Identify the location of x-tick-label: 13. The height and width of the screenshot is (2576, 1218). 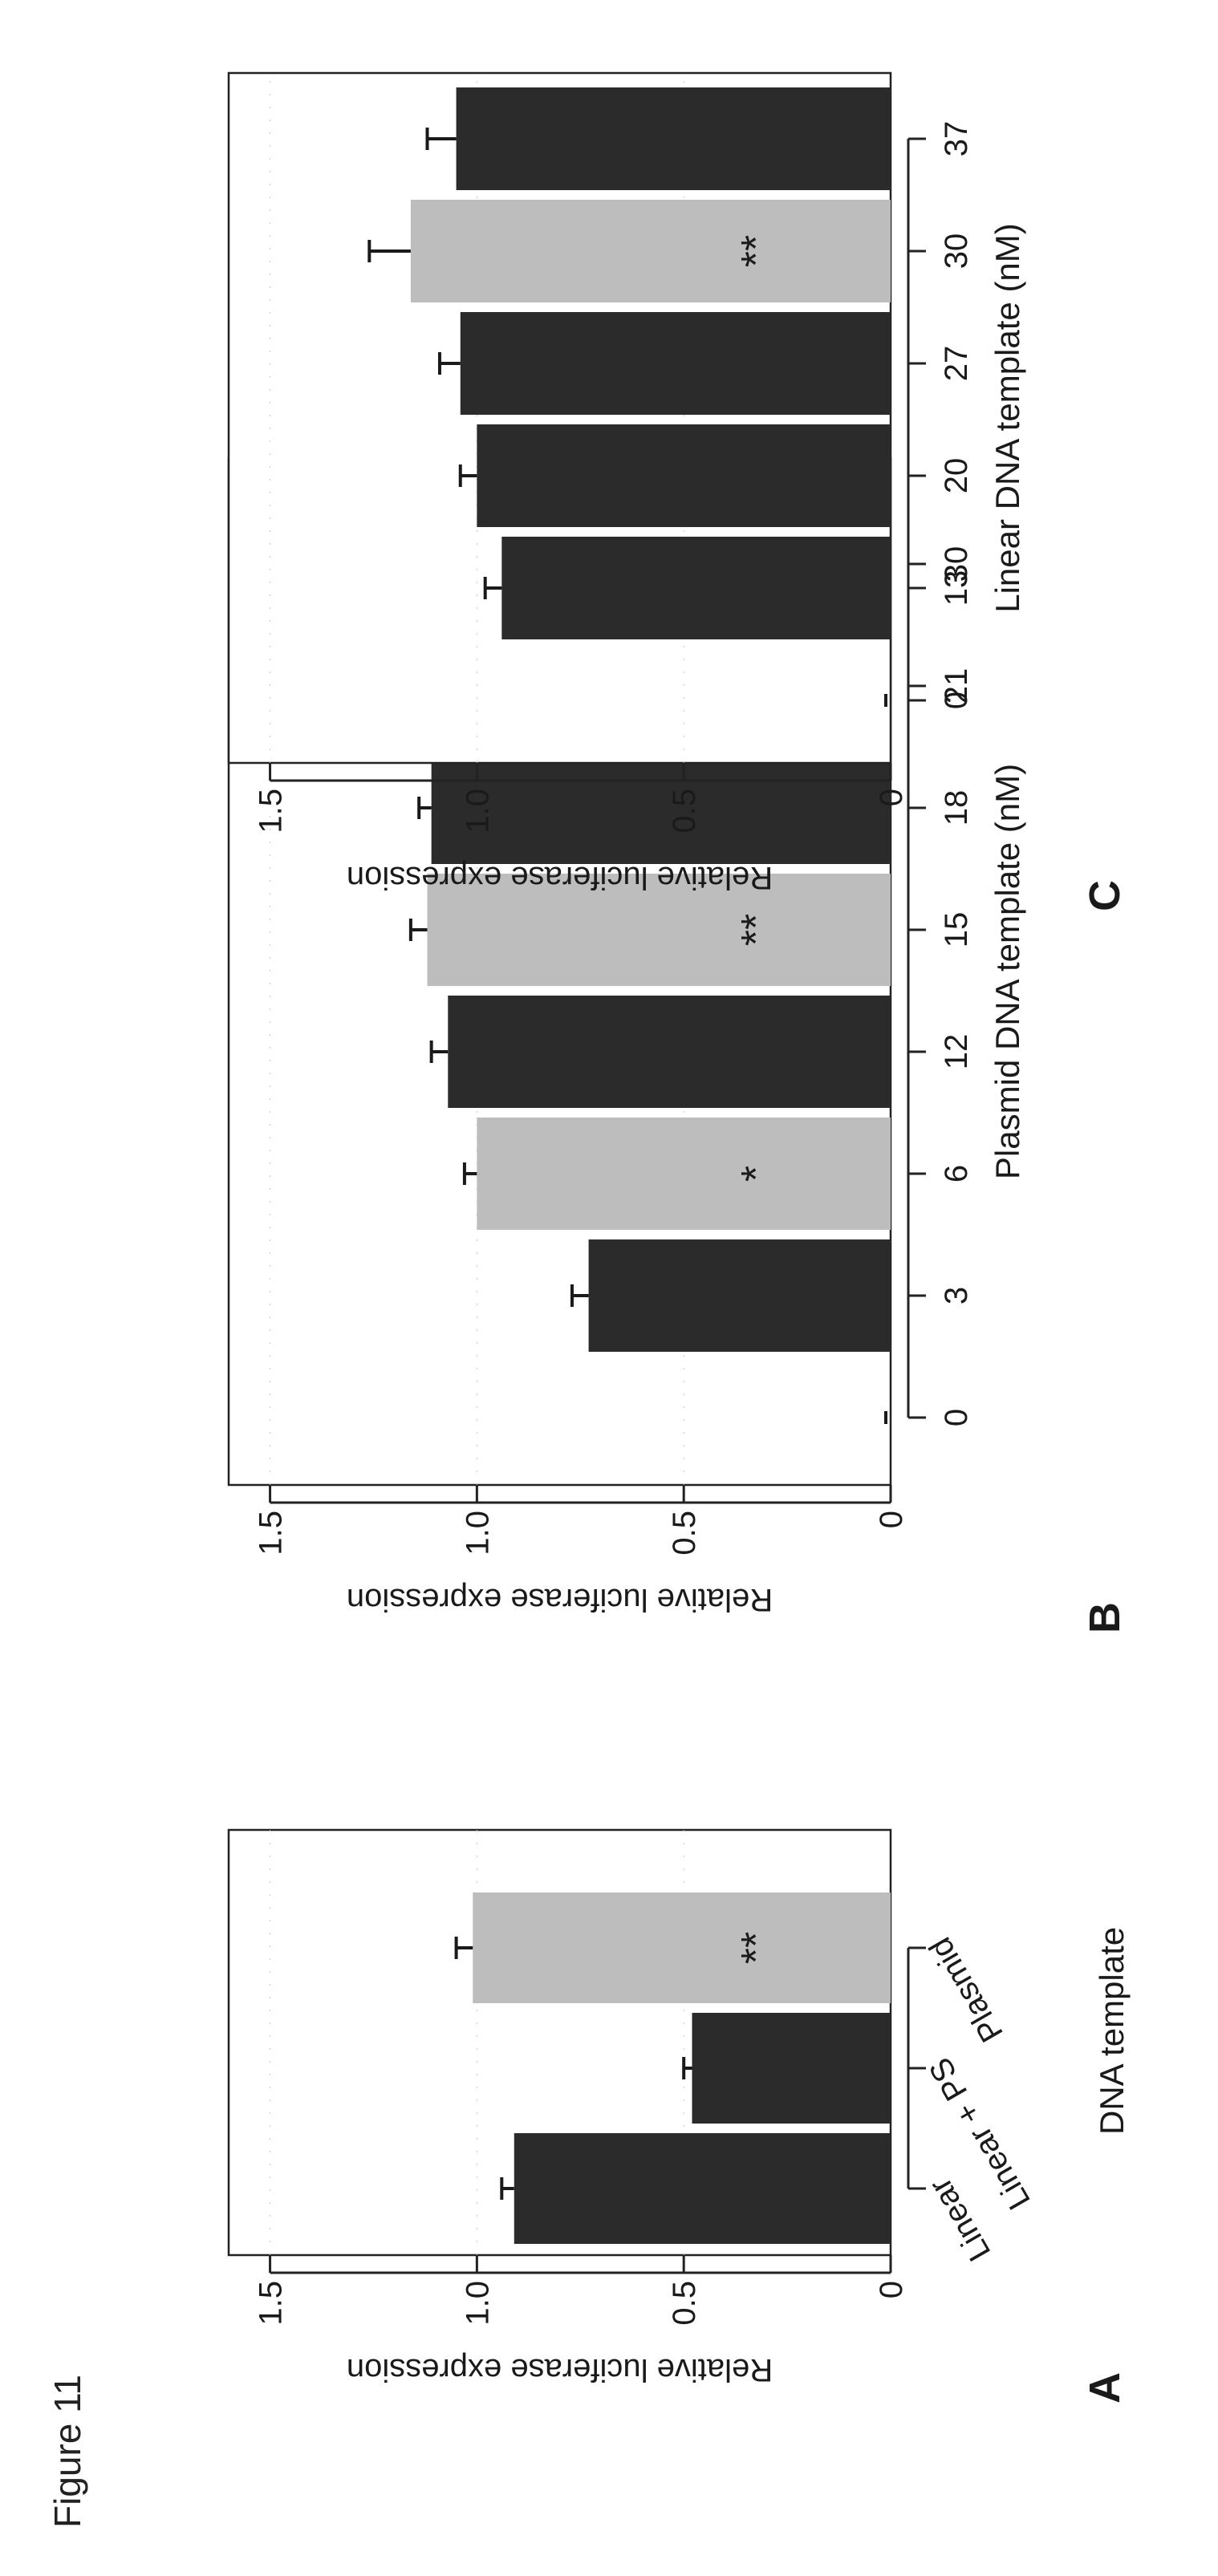
(956, 588).